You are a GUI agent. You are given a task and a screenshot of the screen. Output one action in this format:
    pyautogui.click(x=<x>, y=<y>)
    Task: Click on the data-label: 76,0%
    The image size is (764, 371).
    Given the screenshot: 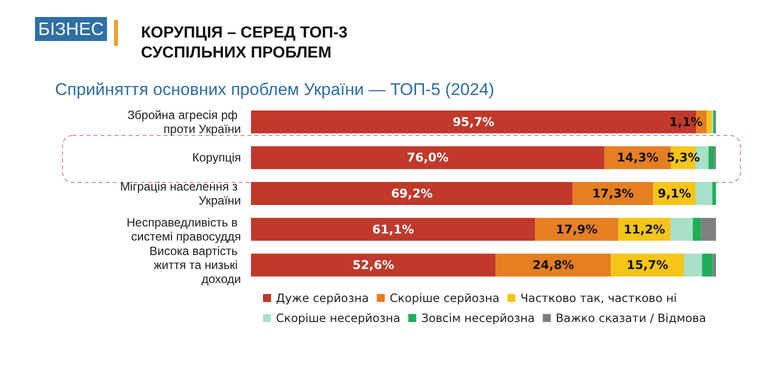 What is the action you would take?
    pyautogui.click(x=427, y=157)
    